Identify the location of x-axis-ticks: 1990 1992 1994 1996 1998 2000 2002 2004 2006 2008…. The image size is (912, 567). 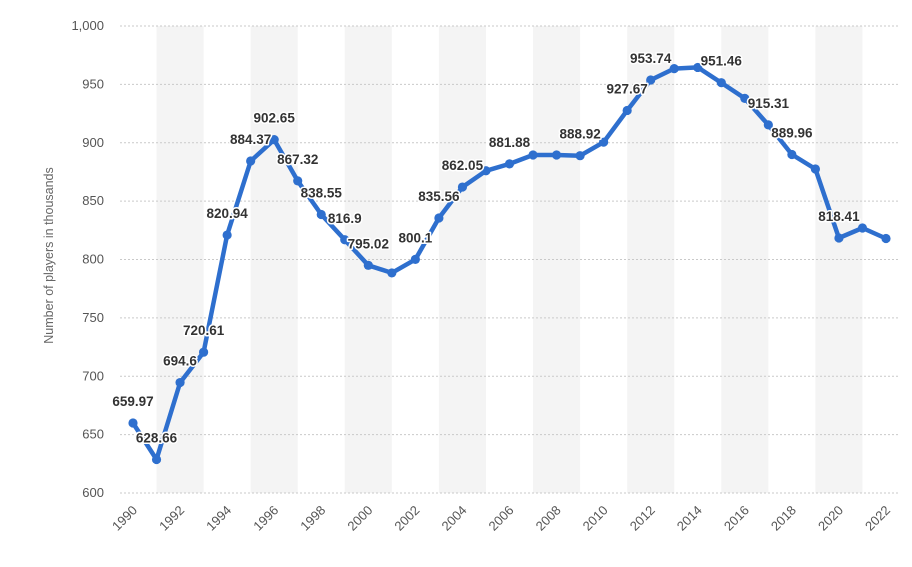
(501, 518).